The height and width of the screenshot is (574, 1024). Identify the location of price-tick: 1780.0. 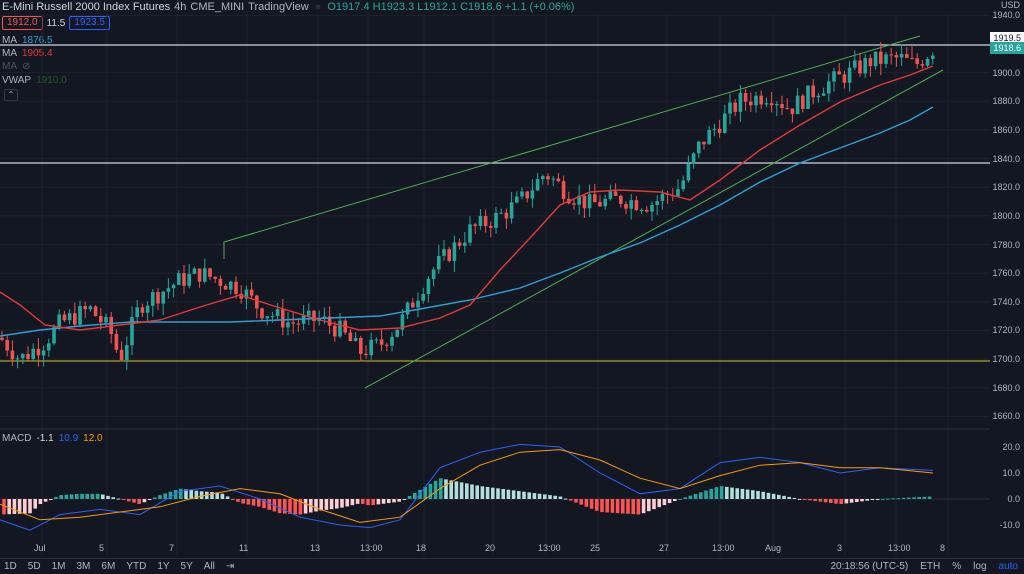
(1006, 244).